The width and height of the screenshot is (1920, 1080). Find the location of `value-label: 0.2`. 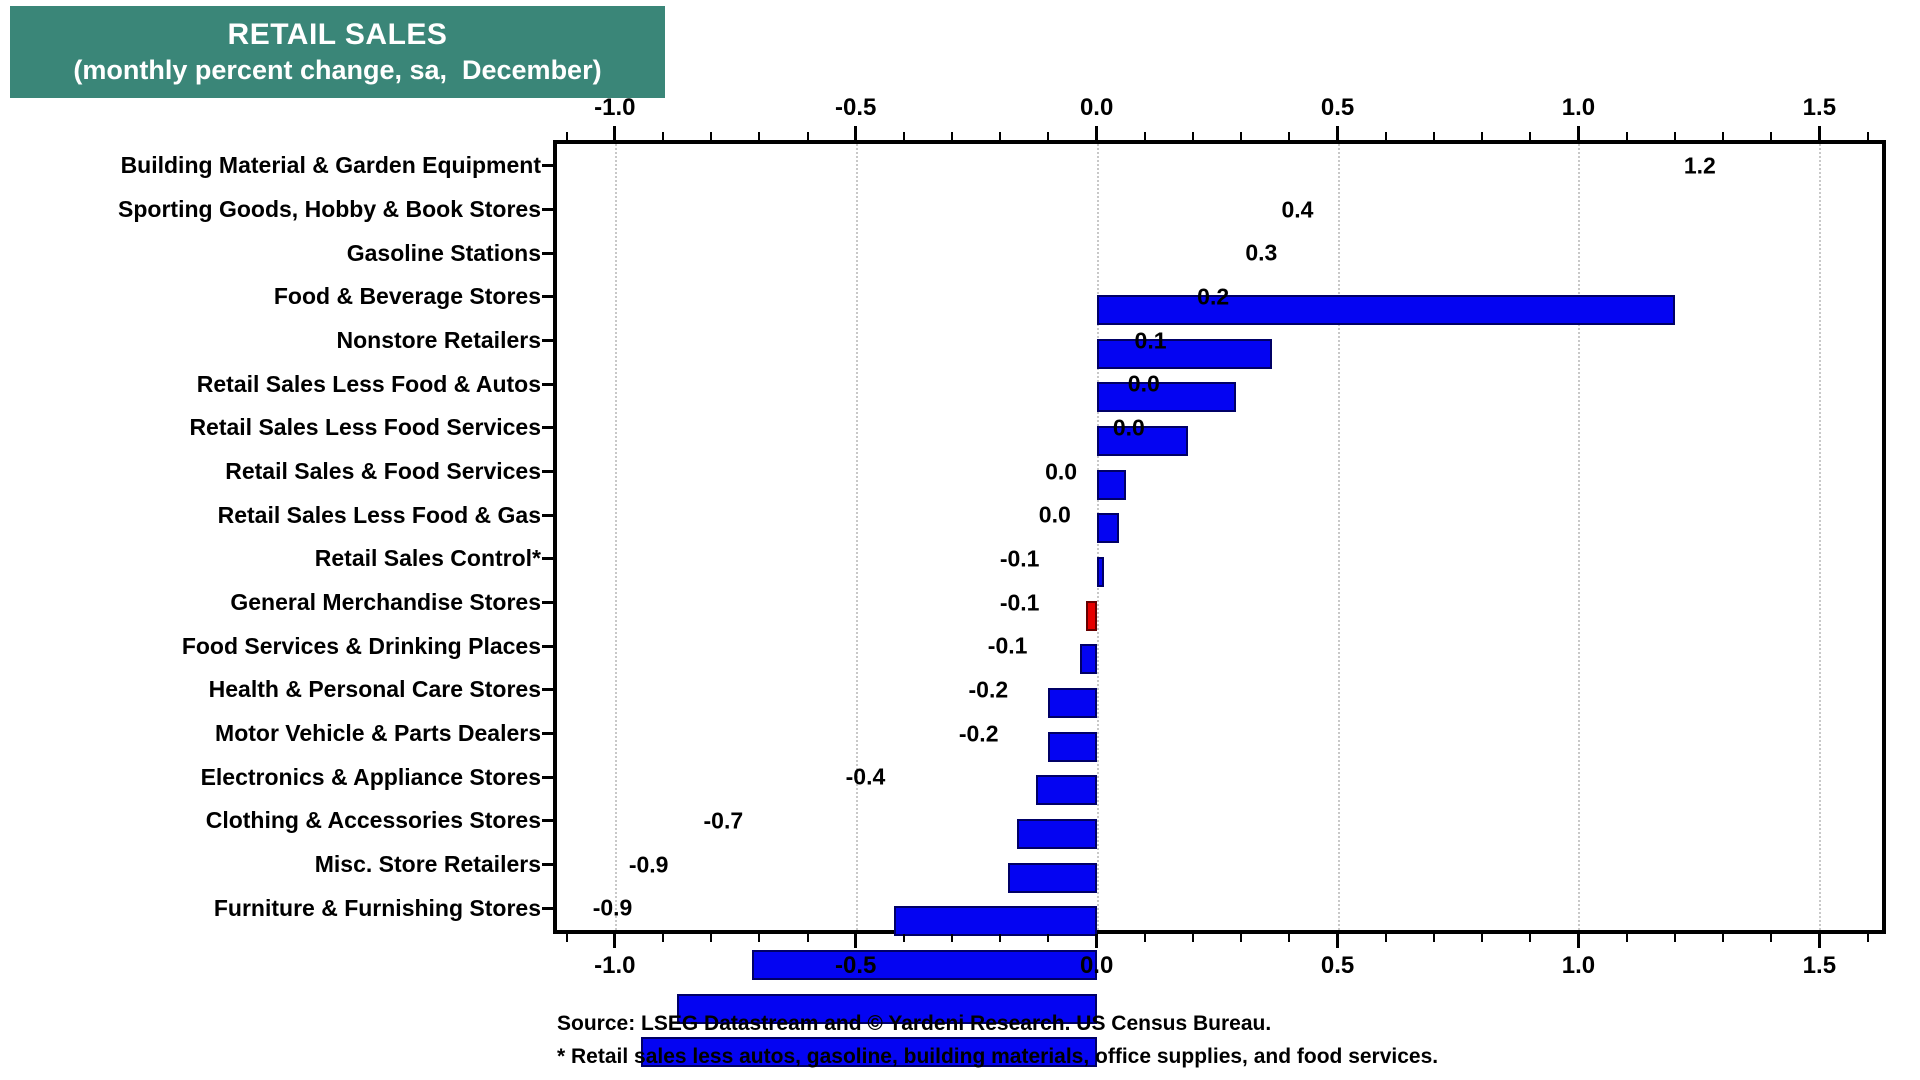

value-label: 0.2 is located at coordinates (1213, 296).